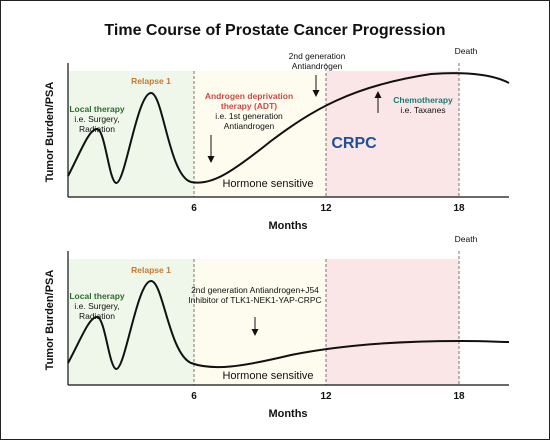 The height and width of the screenshot is (440, 550). What do you see at coordinates (97, 296) in the screenshot?
I see `label-local-therapy-bottom: Local therapy` at bounding box center [97, 296].